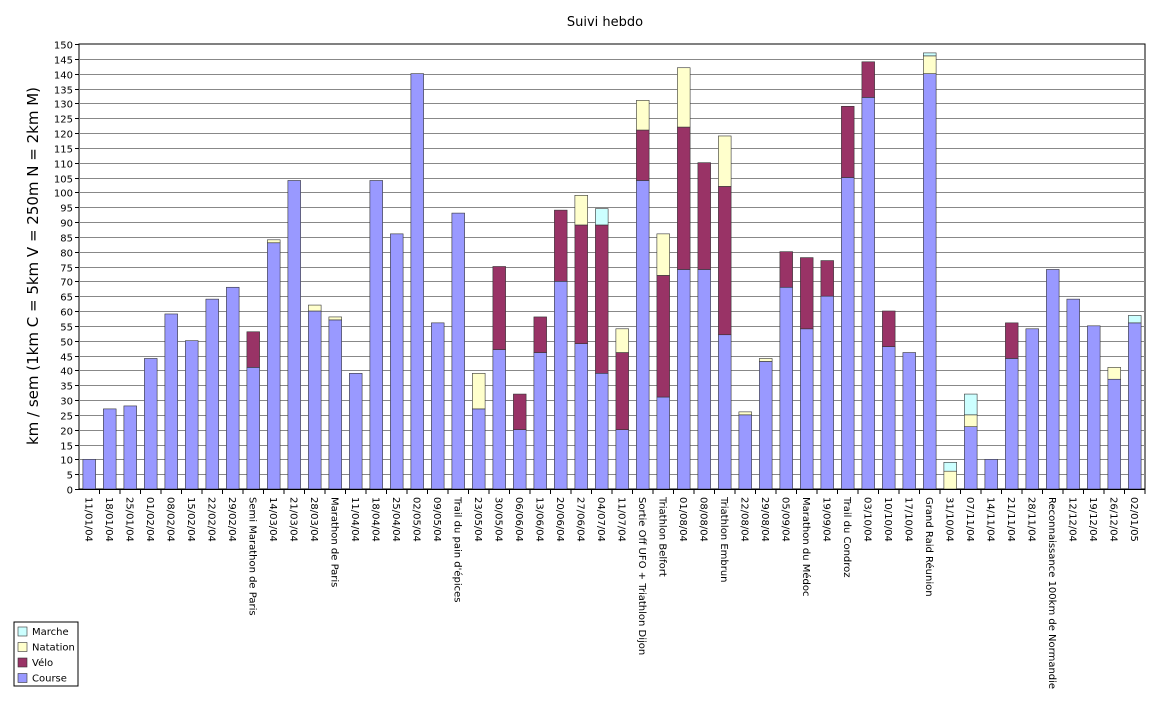 This screenshot has height=707, width=1164. I want to click on x-tick-label: 31/10/04, so click(948, 519).